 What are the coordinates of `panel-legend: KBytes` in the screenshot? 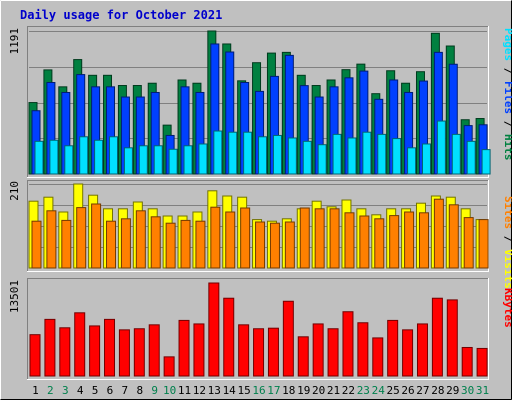 It's located at (507, 308).